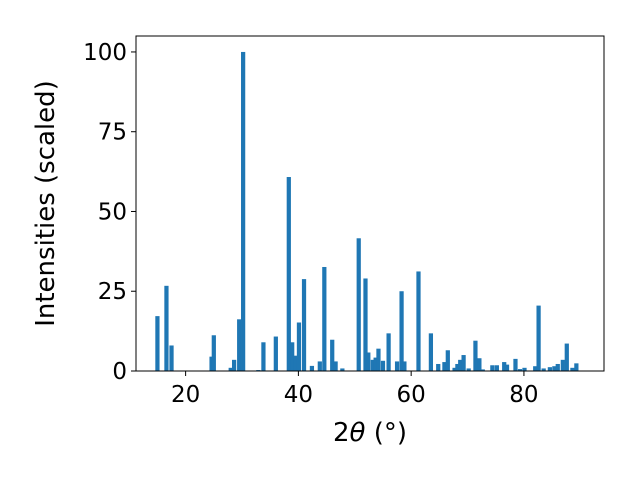 This screenshot has height=480, width=640. I want to click on x-axis-label-symbol: θ, so click(358, 433).